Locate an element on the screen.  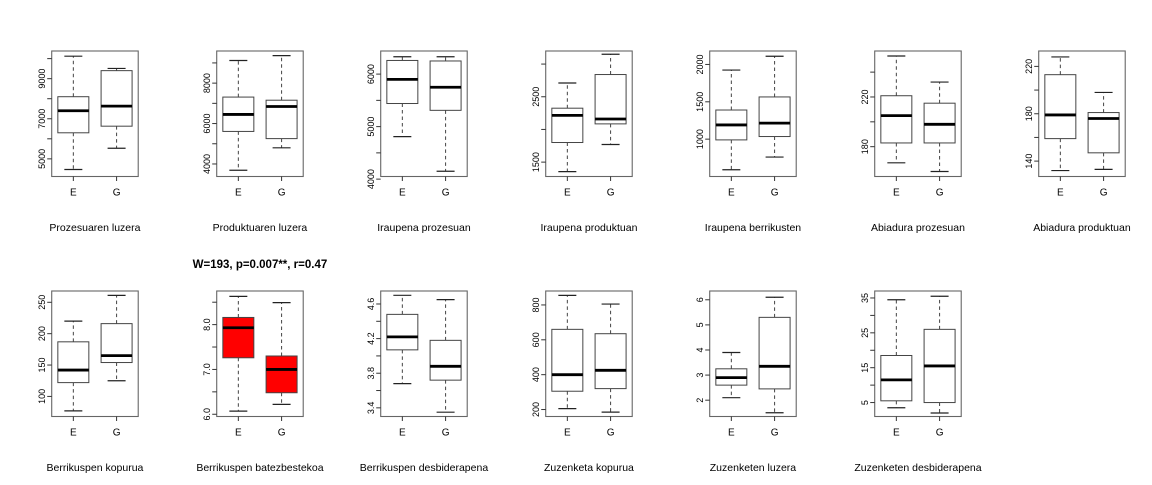
boxplot-svg-iraupena-berrikusten: 1000 1500 2000 E G Iraupena berrikusten is located at coordinates (748, 142).